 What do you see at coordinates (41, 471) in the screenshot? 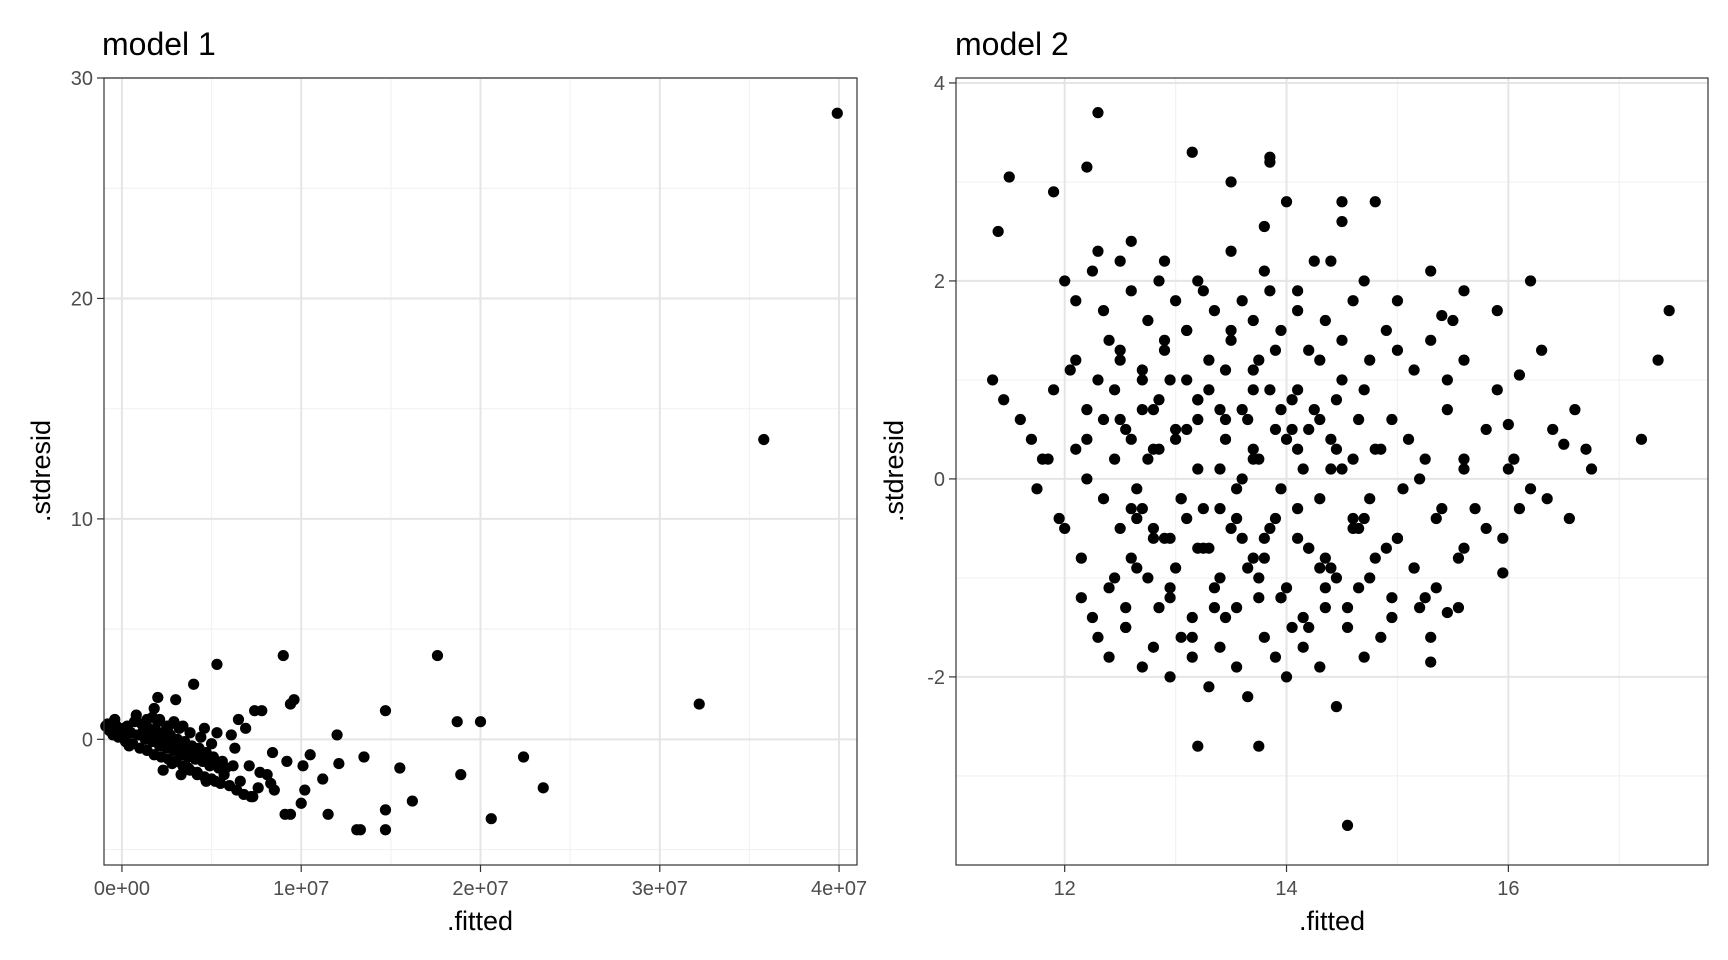
I see `y-axis-title: .stdresid` at bounding box center [41, 471].